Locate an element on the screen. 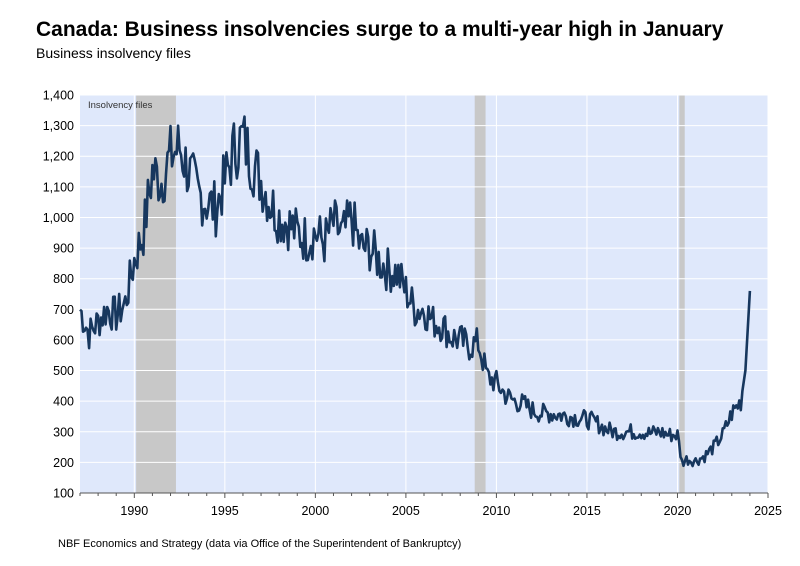 The image size is (800, 566). x-tick-label: 2005 is located at coordinates (406, 511).